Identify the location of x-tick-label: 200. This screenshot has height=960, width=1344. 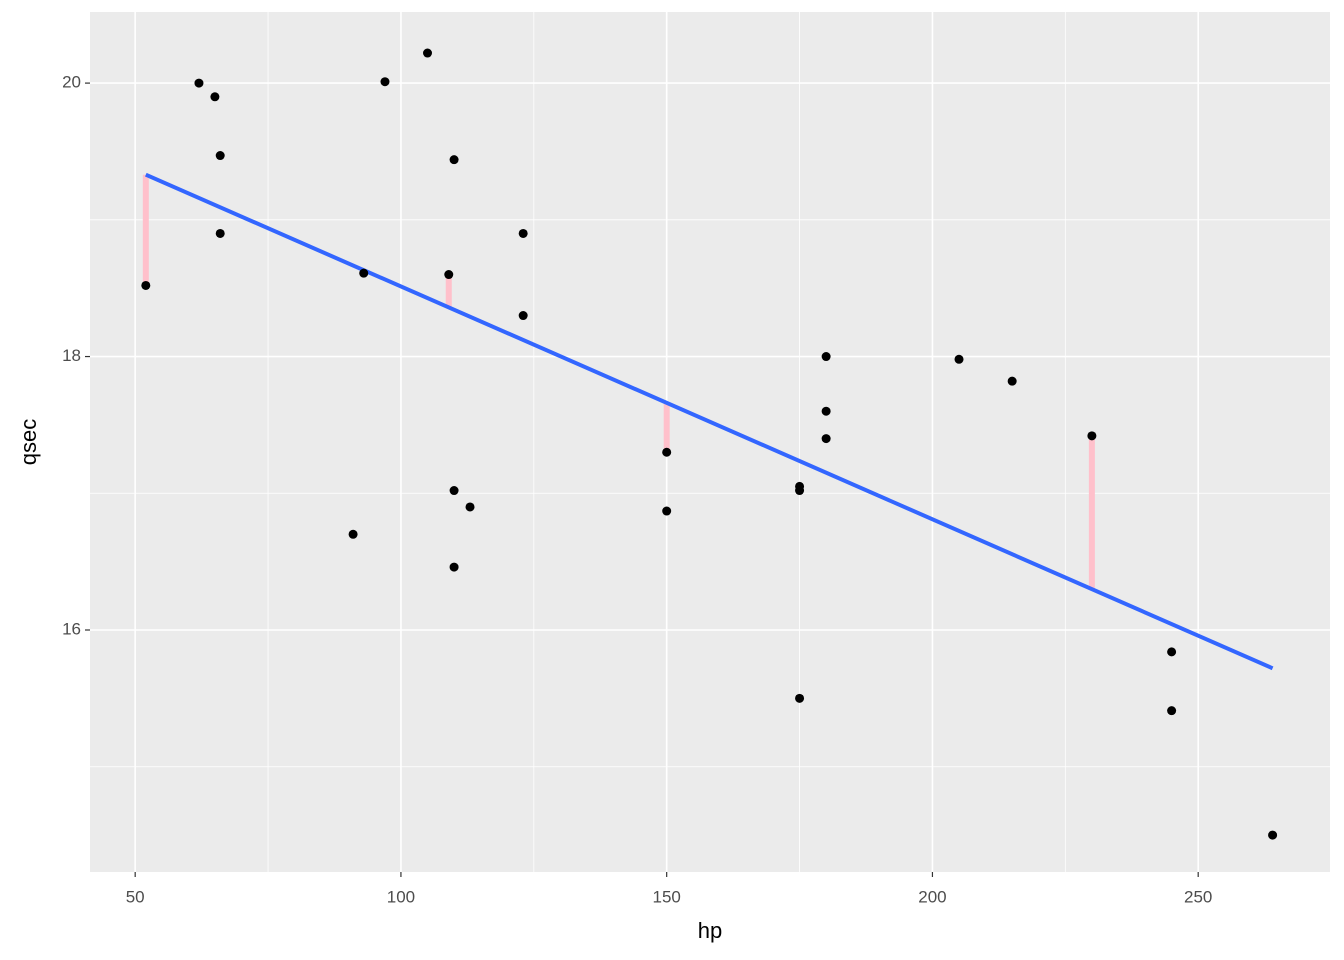
(932, 896).